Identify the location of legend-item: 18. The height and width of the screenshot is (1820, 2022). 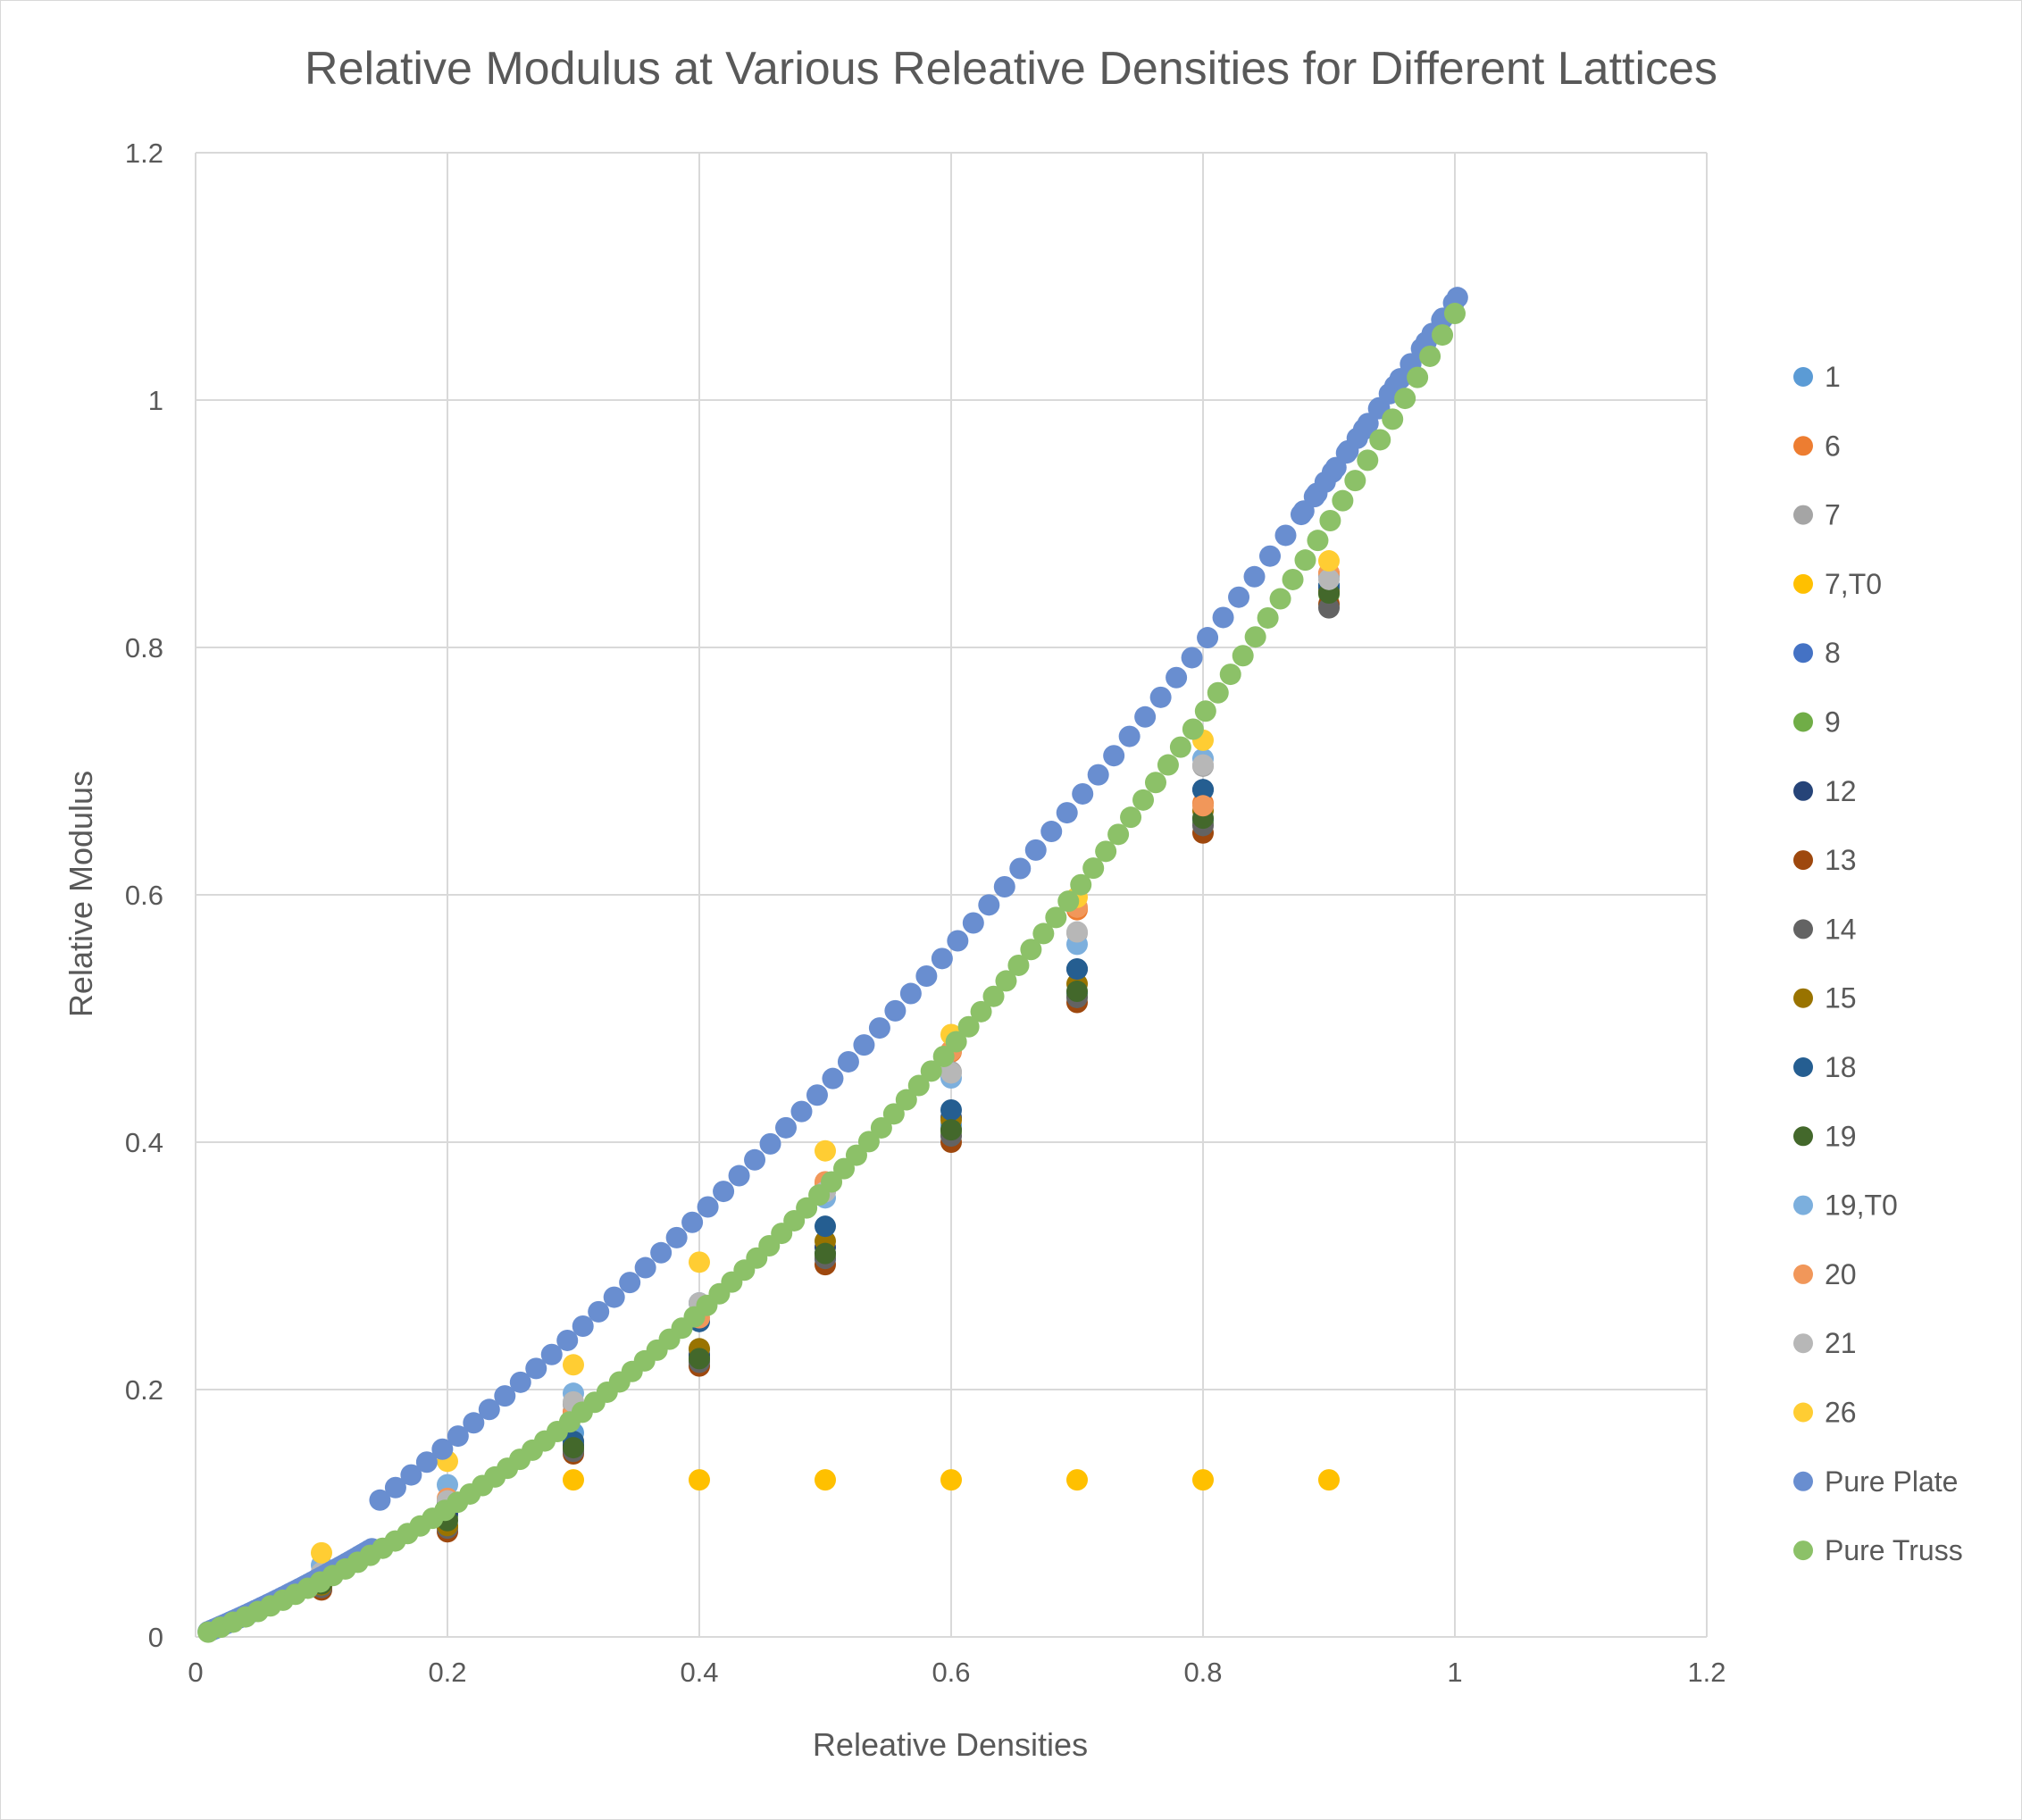
(1825, 1067).